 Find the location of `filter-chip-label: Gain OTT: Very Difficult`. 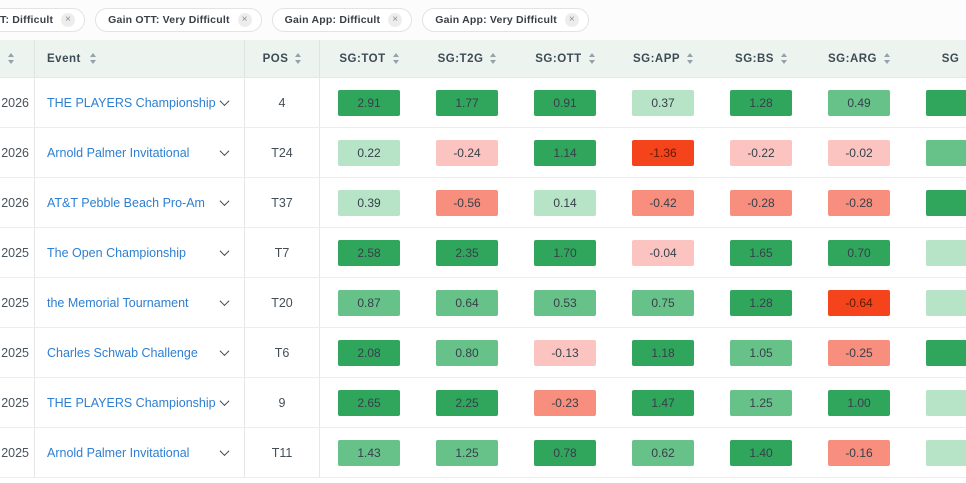

filter-chip-label: Gain OTT: Very Difficult is located at coordinates (169, 20).